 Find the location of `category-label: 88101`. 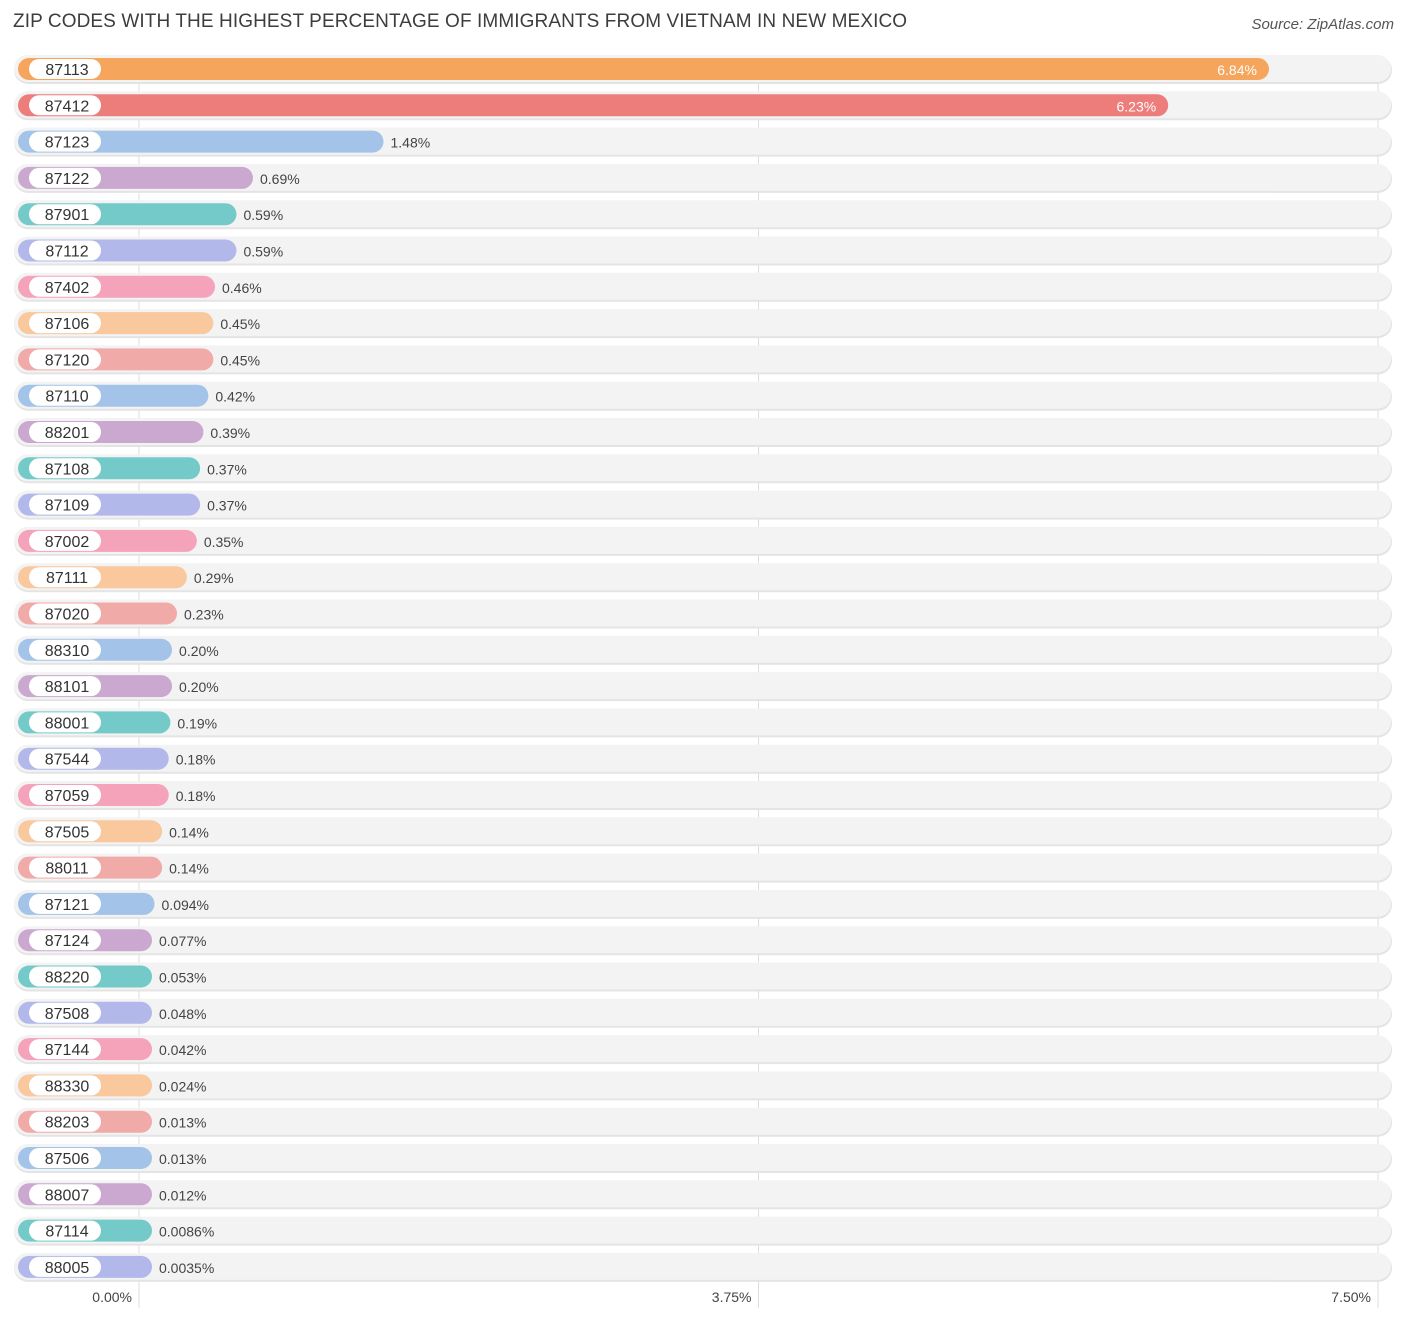

category-label: 88101 is located at coordinates (67, 687).